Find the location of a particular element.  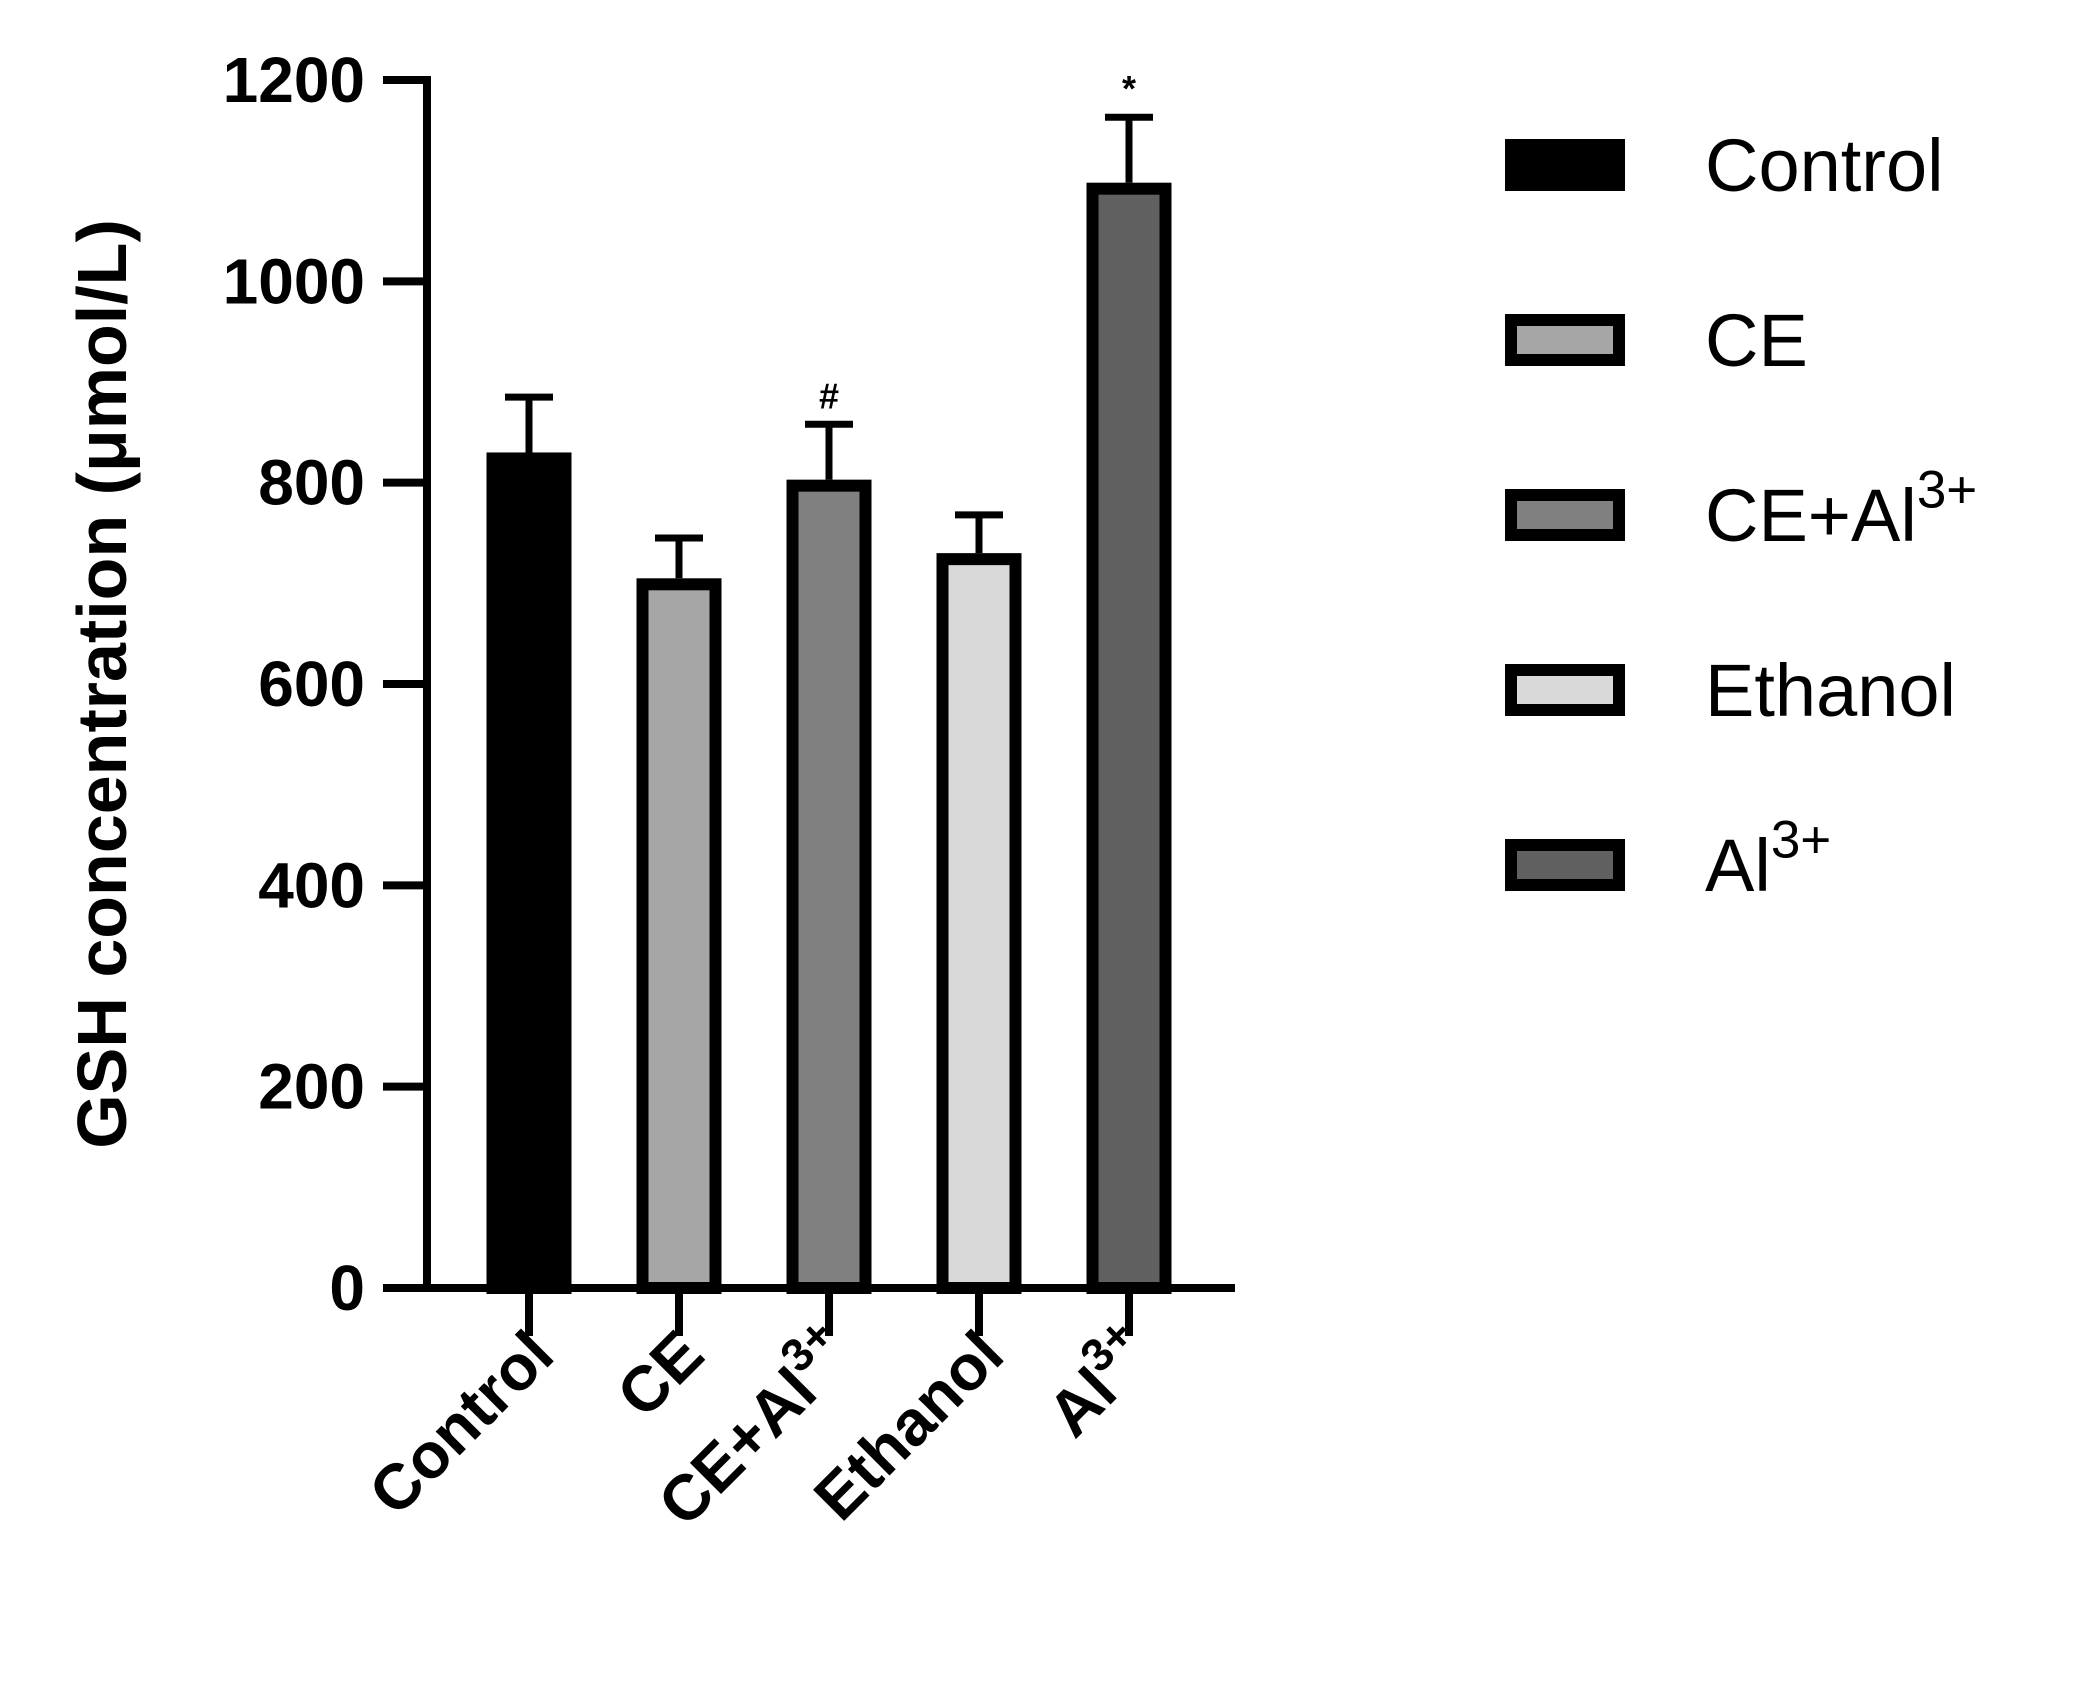

y-tick-label-600: 600 is located at coordinates (311, 684).